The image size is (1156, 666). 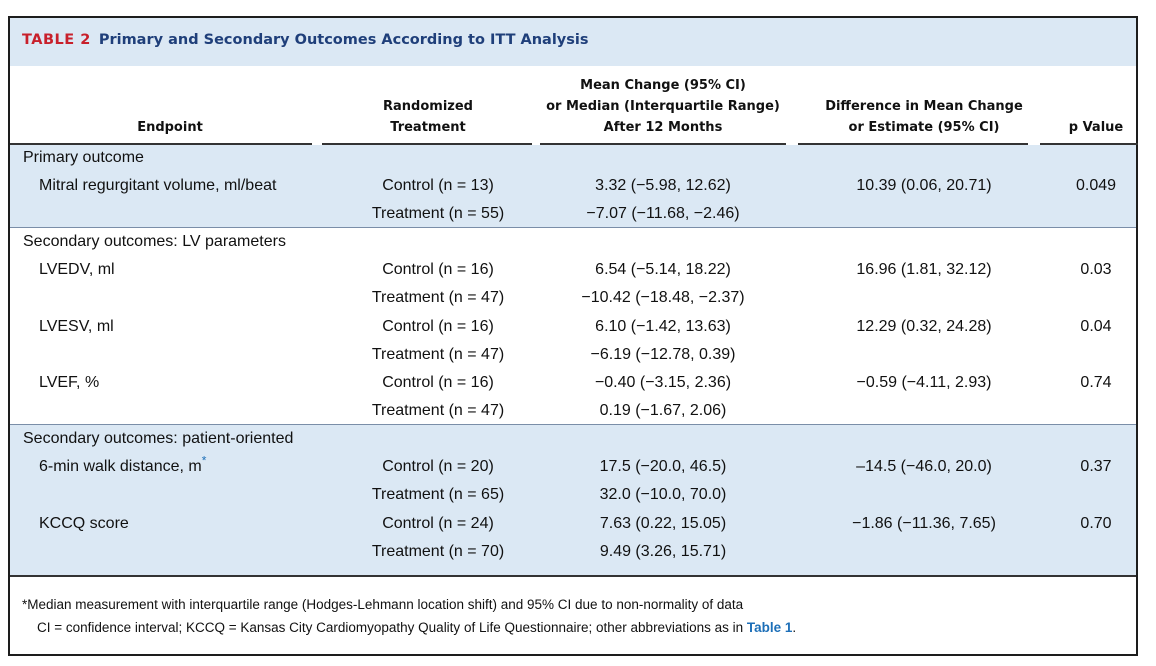 I want to click on row-lvedv-endpoint: LVEDV, ml, so click(x=77, y=269).